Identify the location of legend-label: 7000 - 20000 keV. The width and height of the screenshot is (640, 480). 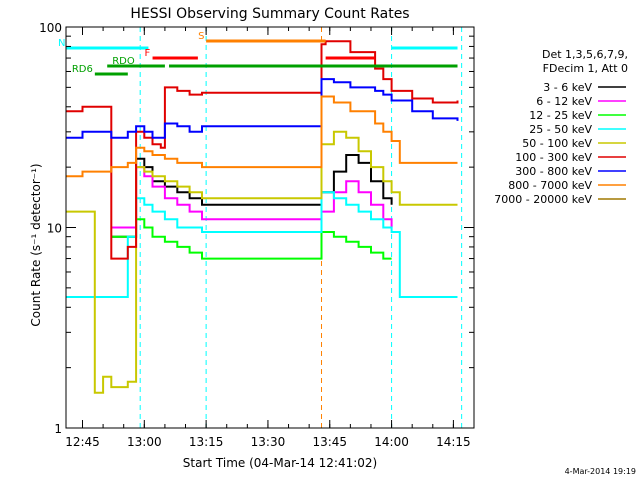
(543, 199).